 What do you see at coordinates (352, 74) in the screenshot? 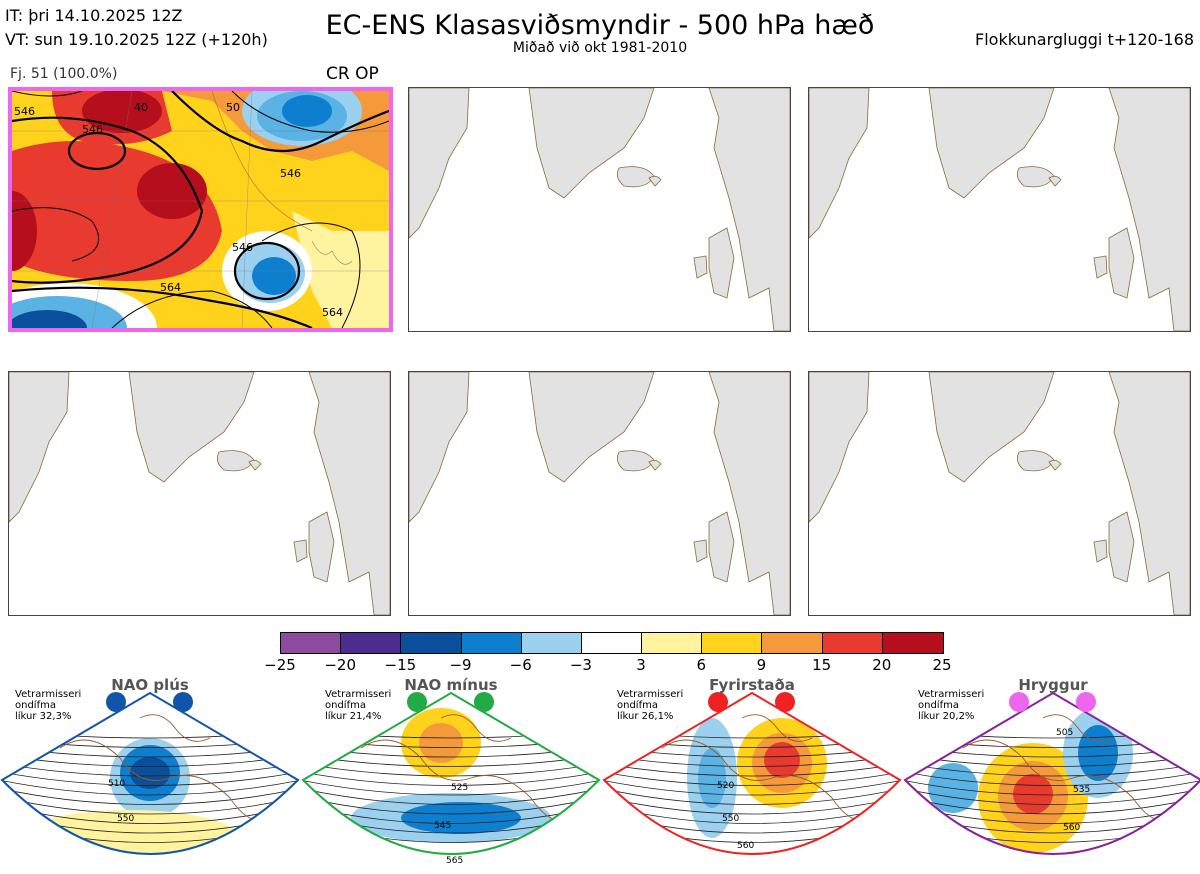
I see `cluster-tag: CR OP` at bounding box center [352, 74].